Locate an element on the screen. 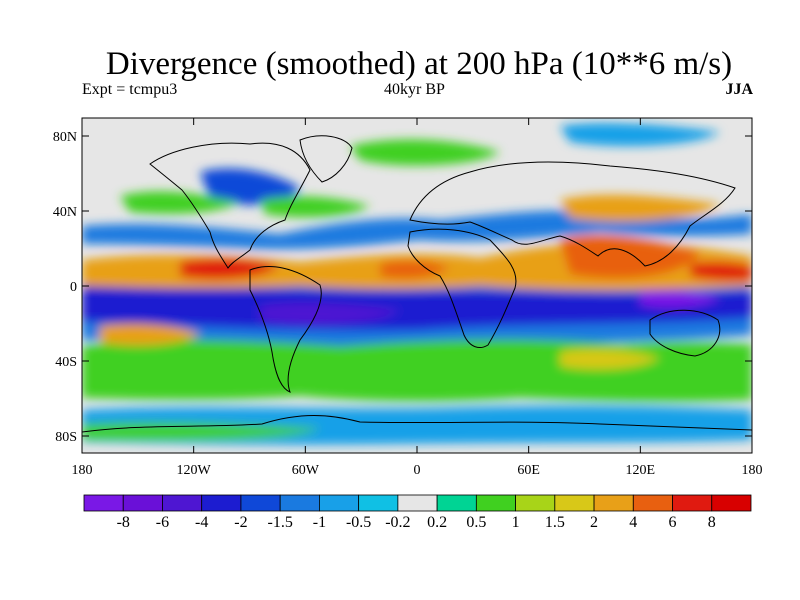  colorbar-label: 1 is located at coordinates (516, 522).